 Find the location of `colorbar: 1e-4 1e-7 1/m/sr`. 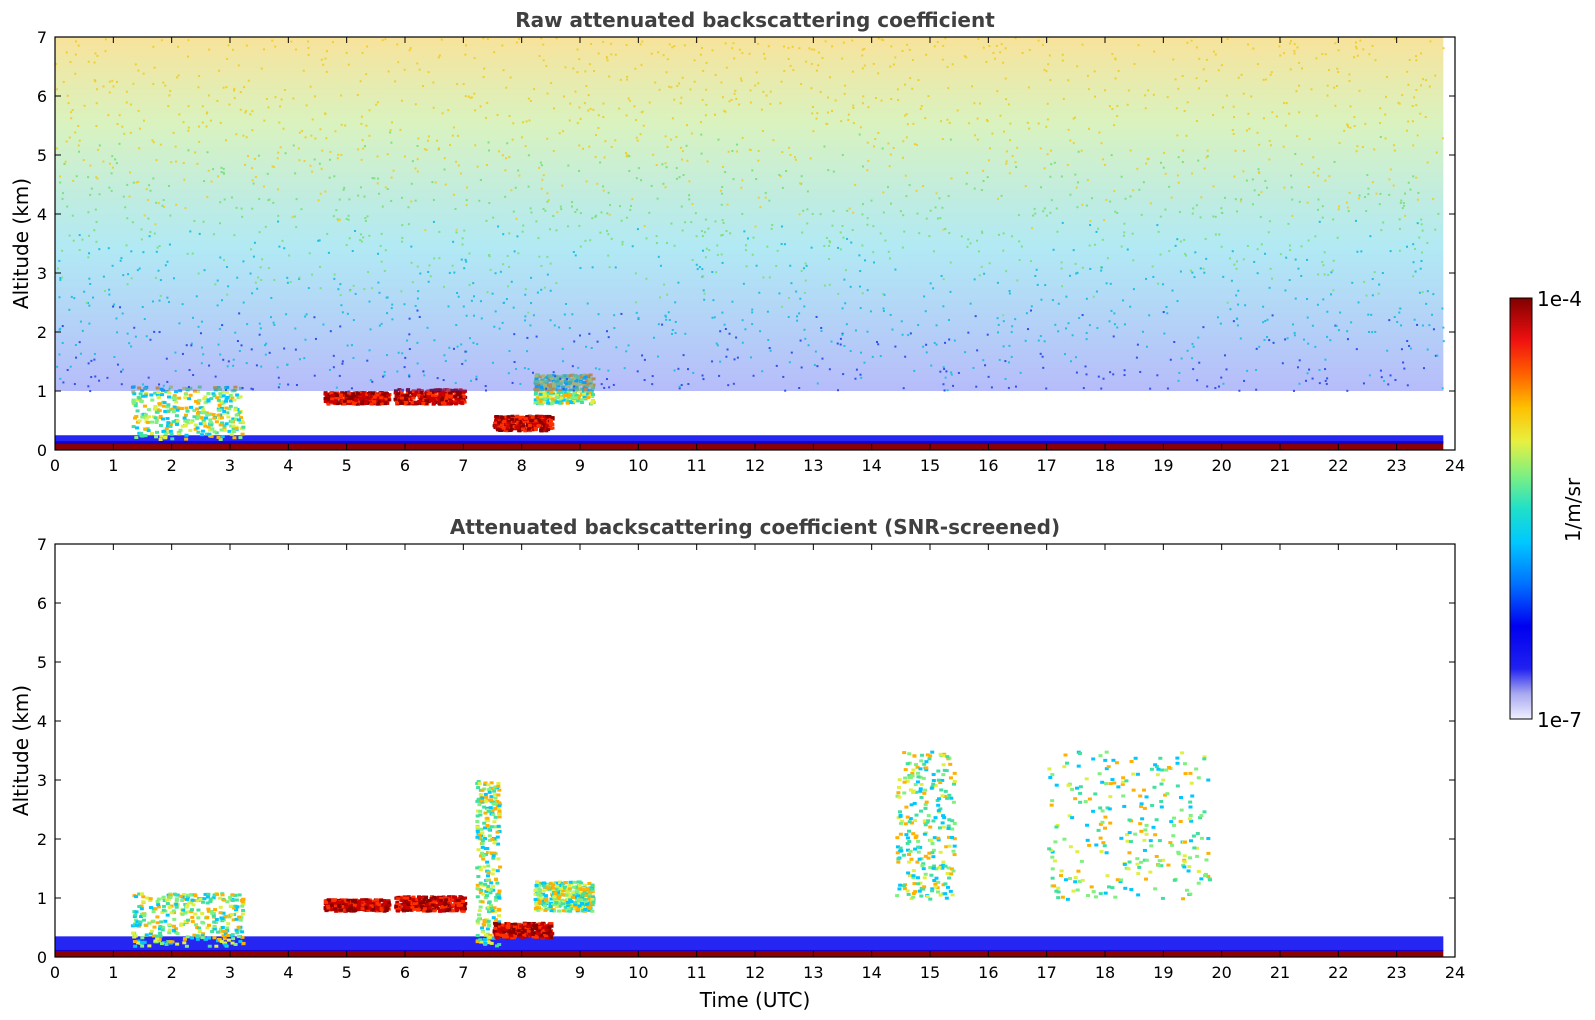

colorbar: 1e-4 1e-7 1/m/sr is located at coordinates (1547, 509).